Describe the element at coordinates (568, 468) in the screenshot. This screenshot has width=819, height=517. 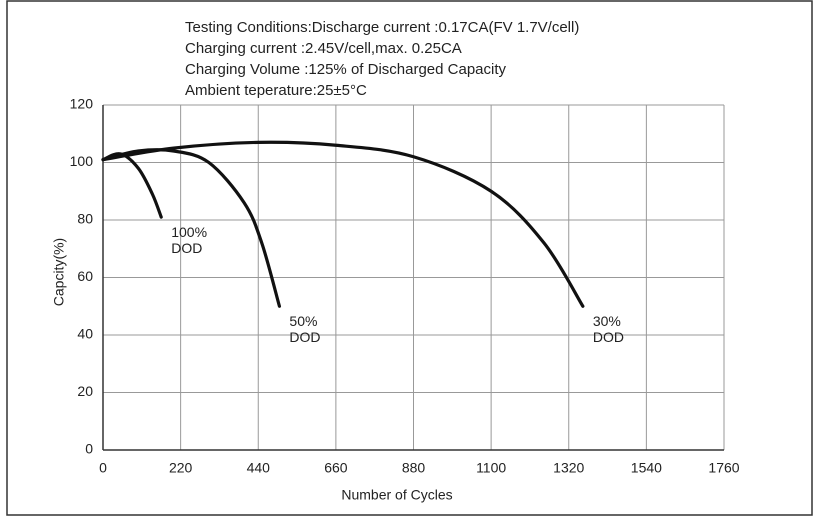
I see `x-tick-label: 1320` at that location.